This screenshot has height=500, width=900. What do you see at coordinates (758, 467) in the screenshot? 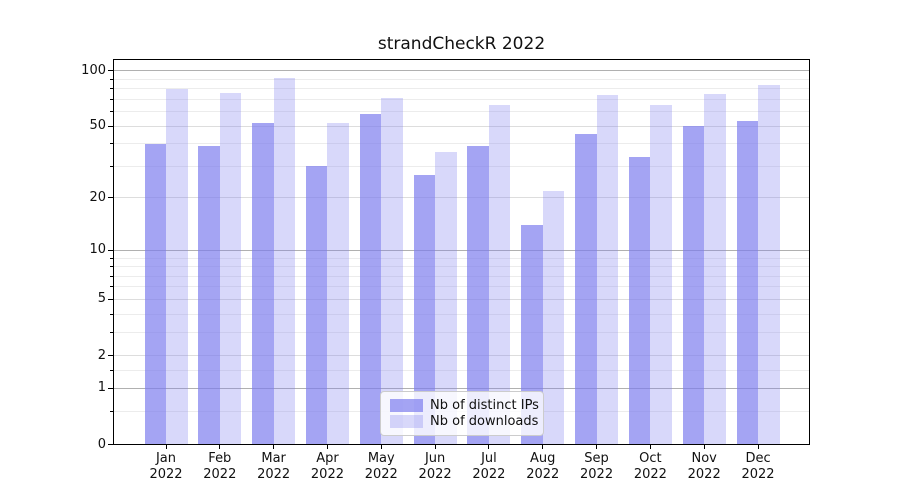
I see `x-tick-label: Dec 2022` at bounding box center [758, 467].